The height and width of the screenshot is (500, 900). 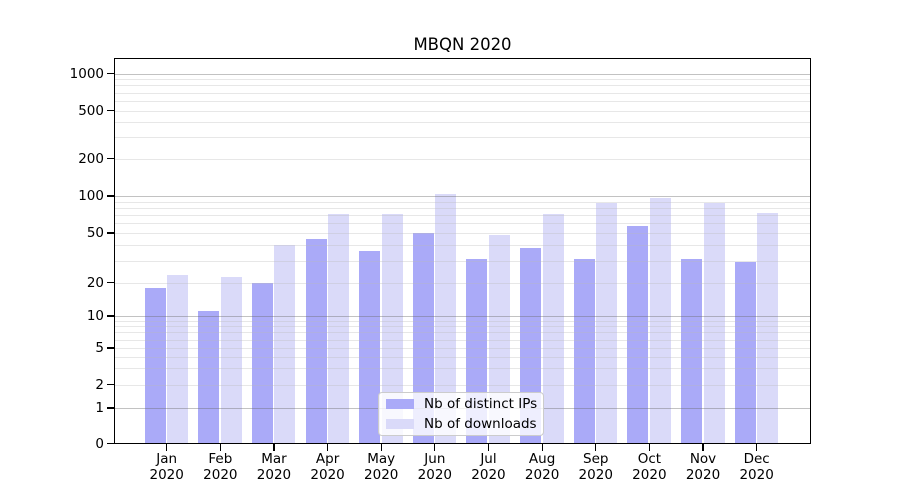 What do you see at coordinates (99, 348) in the screenshot?
I see `y-tick-label-5: 5` at bounding box center [99, 348].